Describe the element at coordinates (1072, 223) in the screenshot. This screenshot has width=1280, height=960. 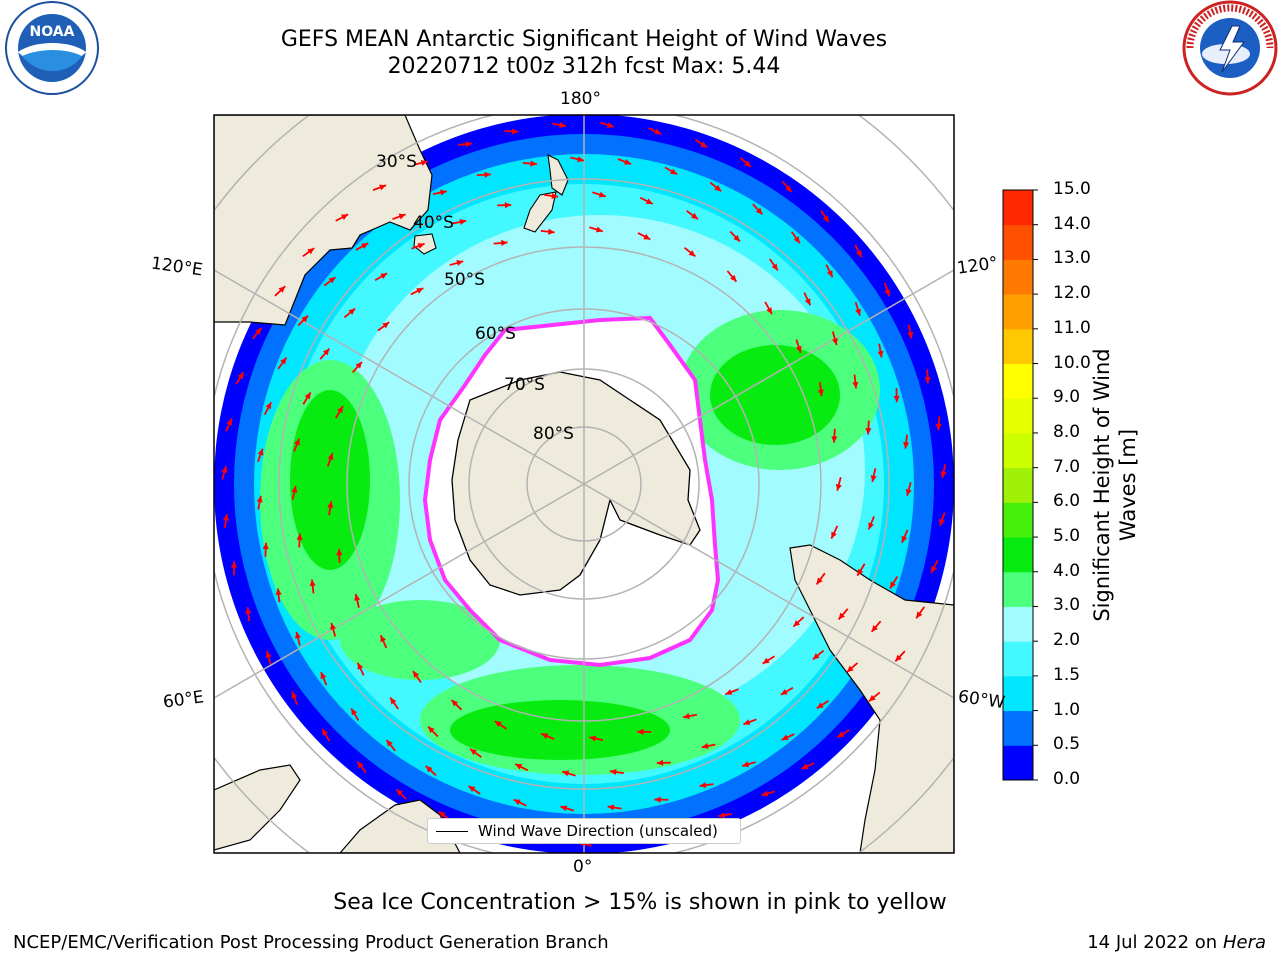
I see `colorbar-tick-label: 14.0` at that location.